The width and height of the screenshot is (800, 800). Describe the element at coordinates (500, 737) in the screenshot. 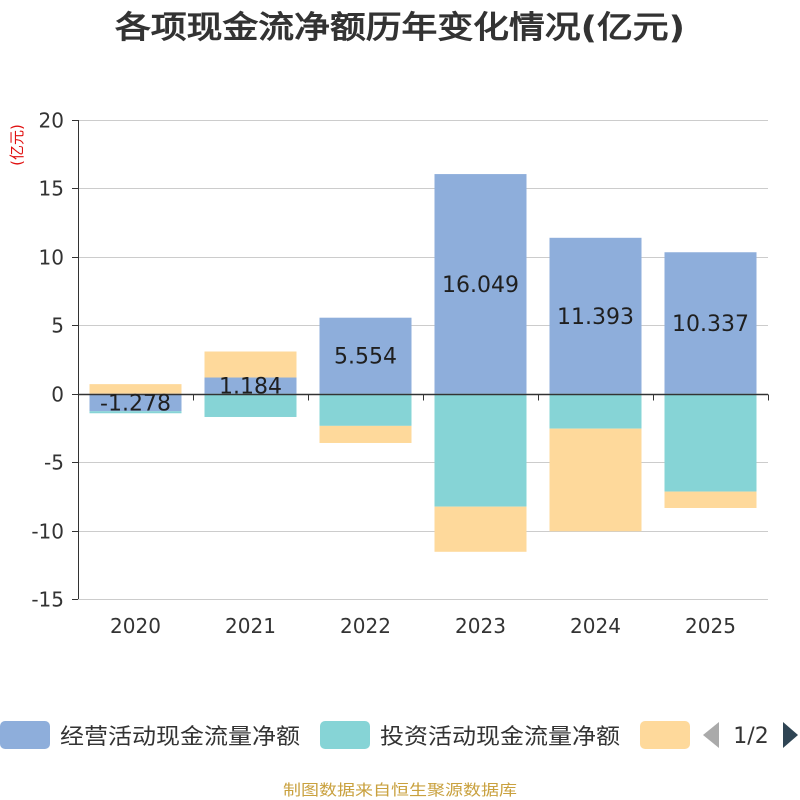

I see `legend-label: 投资活动现金流量净额` at that location.